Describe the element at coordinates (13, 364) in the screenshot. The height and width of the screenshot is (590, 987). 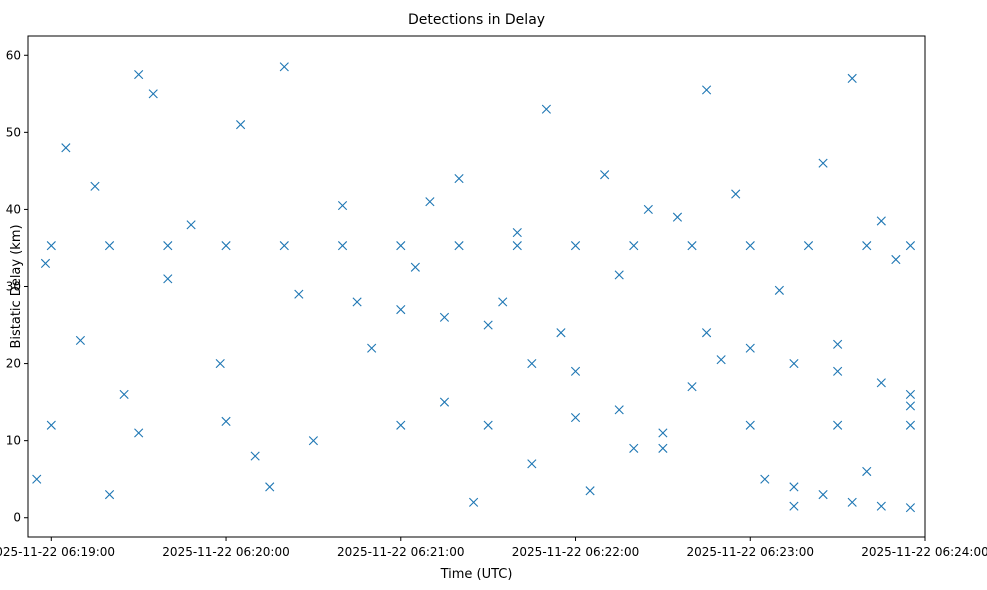
I see `y-tick-label: 20` at that location.